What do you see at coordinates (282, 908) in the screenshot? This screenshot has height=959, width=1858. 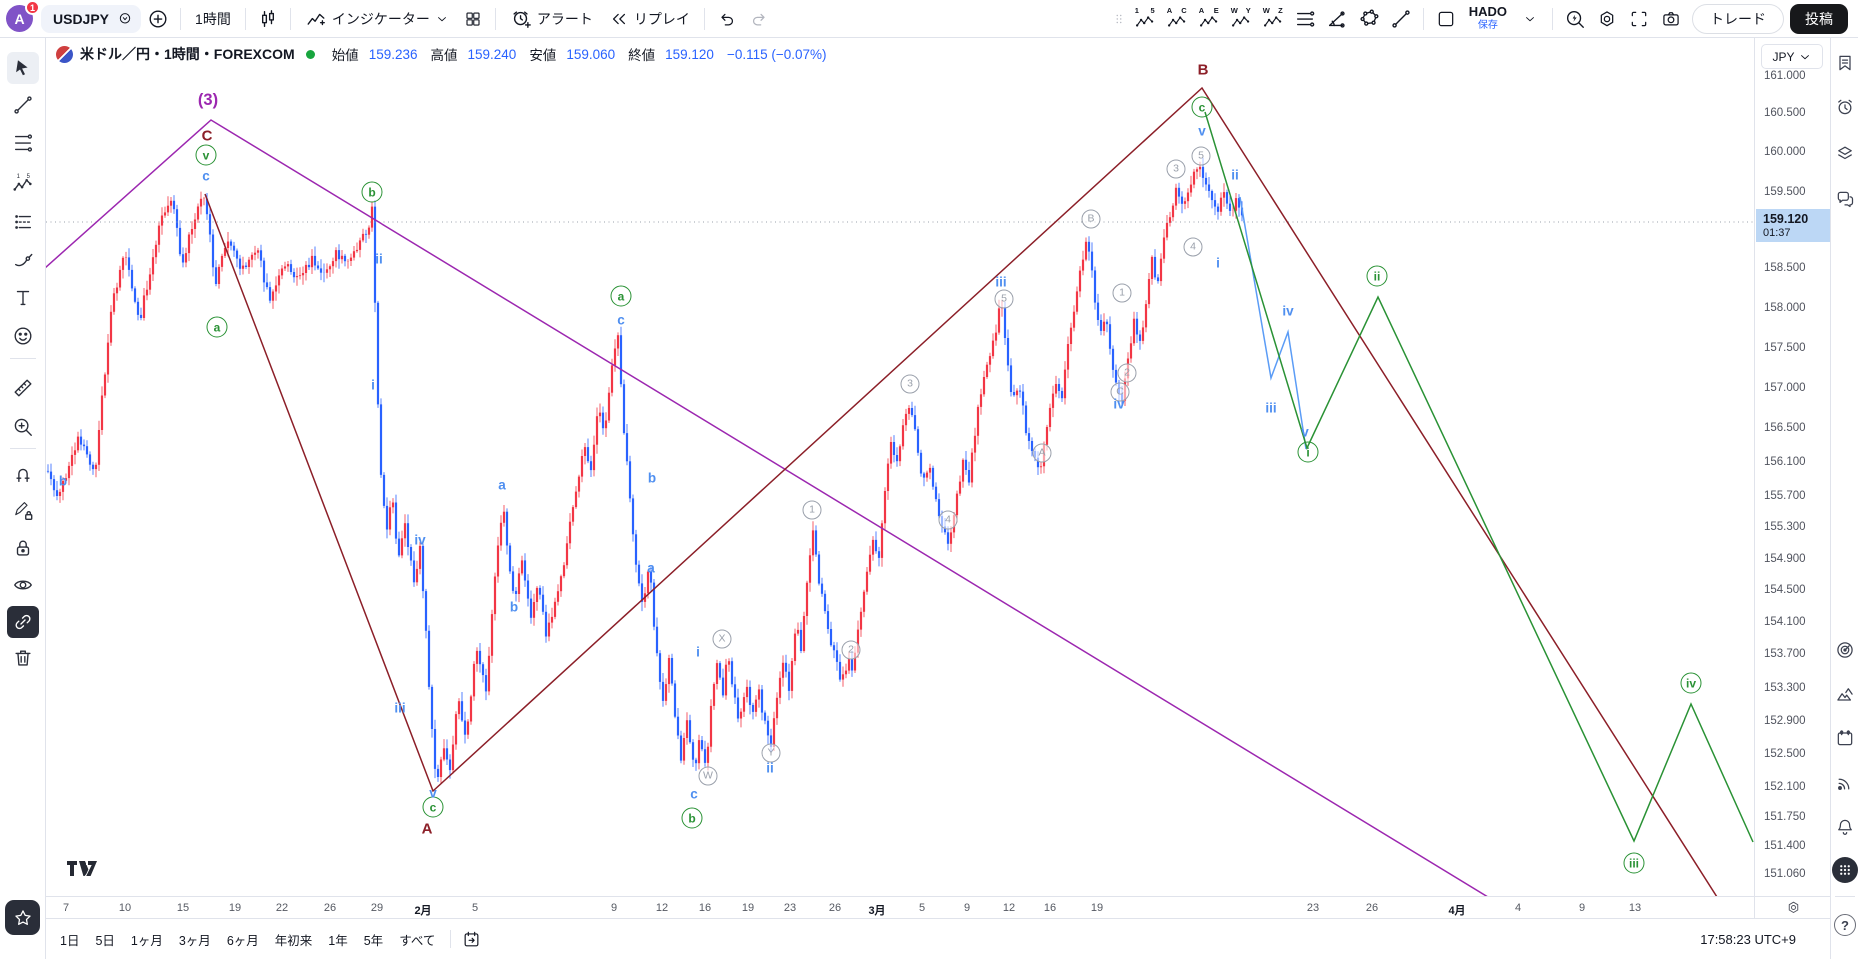 I see `time-tick: 22` at bounding box center [282, 908].